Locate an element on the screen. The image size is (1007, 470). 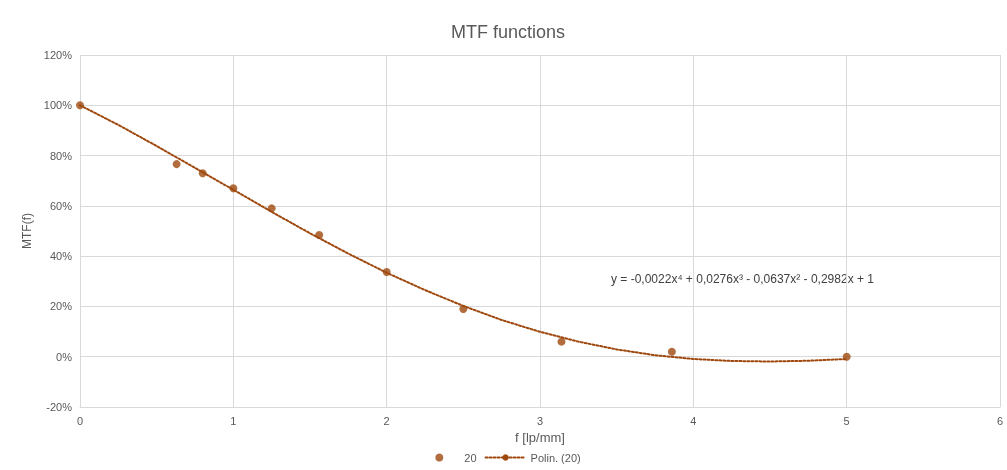
x-tick-label: 5 is located at coordinates (846, 420).